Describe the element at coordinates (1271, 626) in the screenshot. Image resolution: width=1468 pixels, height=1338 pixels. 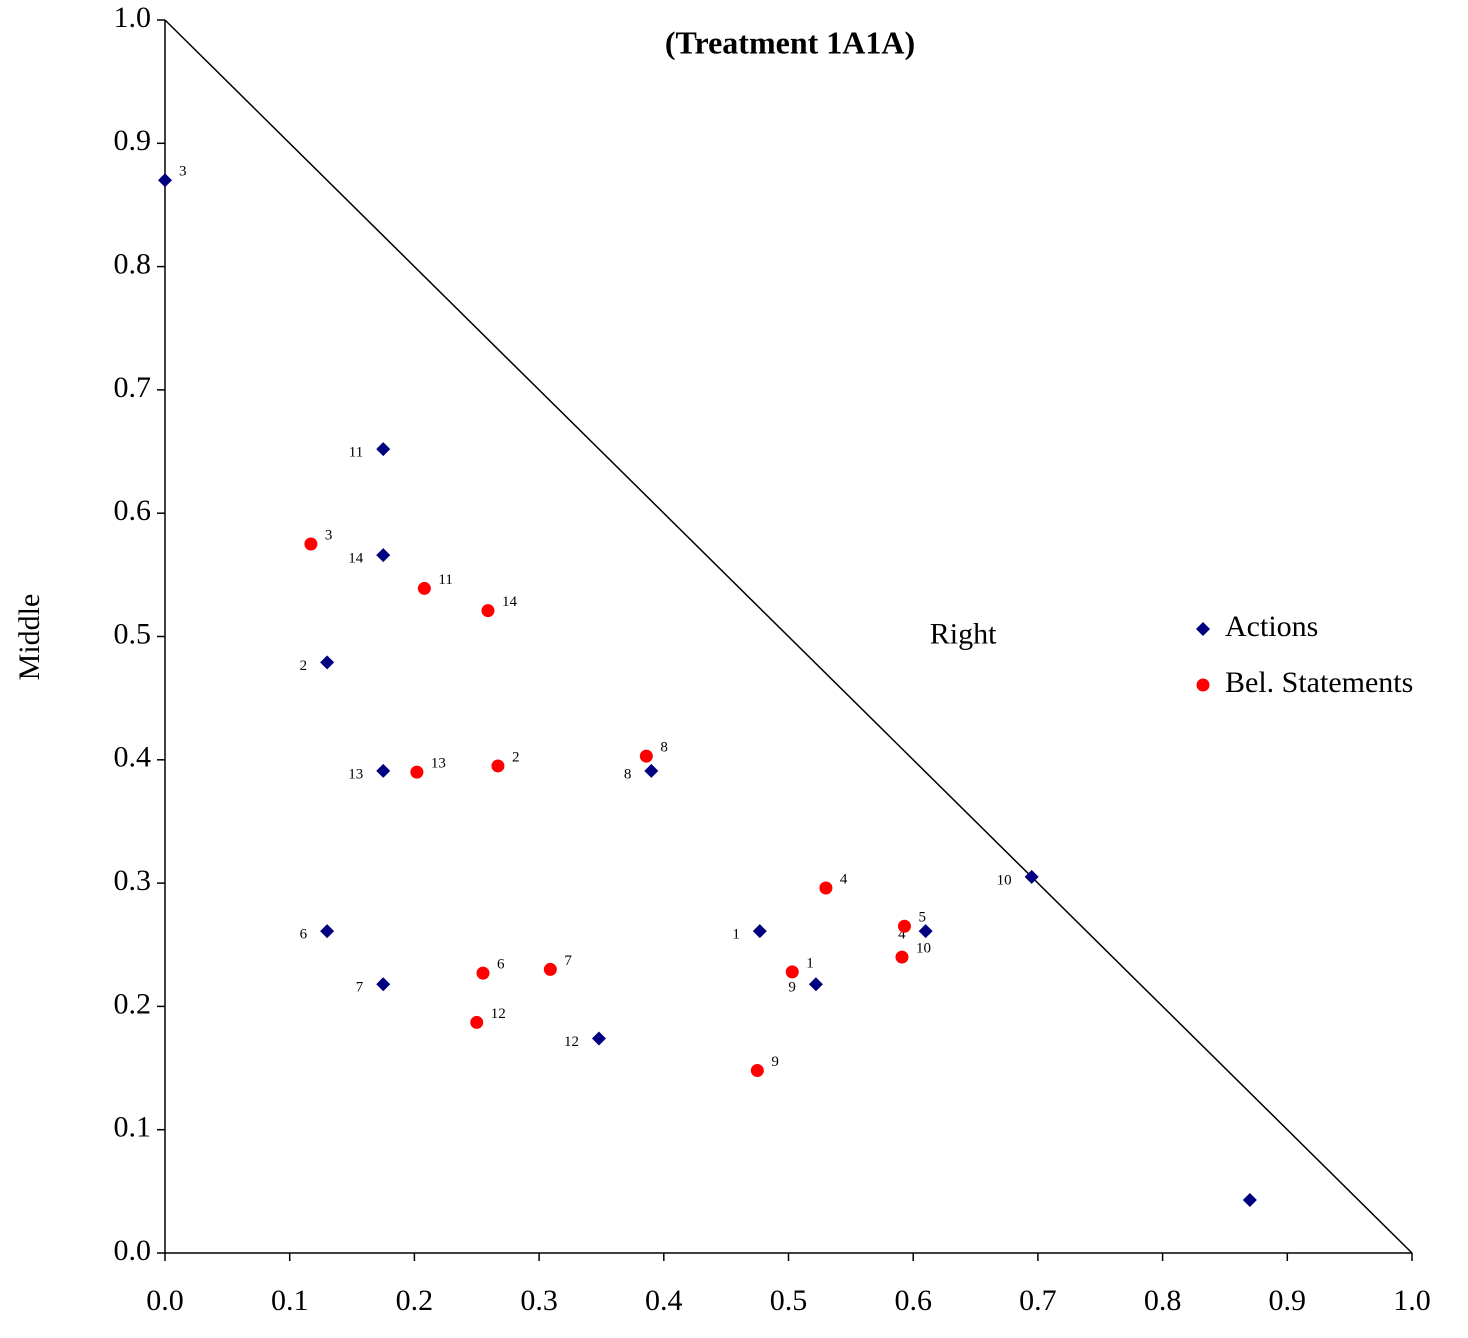
I see `legend-label: Actions` at that location.